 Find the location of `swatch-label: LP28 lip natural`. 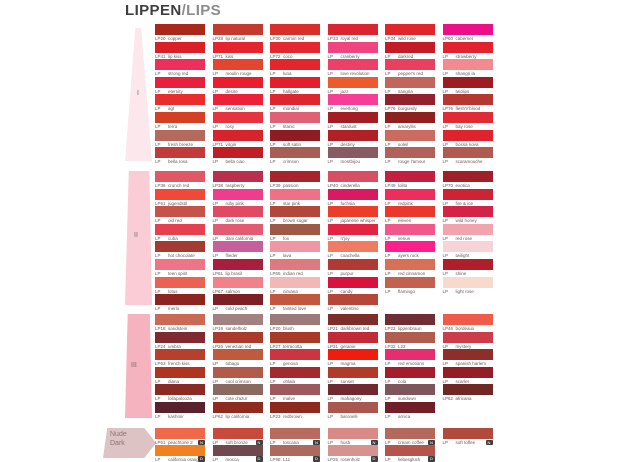

swatch-label: LP28 lip natural is located at coordinates (238, 38).